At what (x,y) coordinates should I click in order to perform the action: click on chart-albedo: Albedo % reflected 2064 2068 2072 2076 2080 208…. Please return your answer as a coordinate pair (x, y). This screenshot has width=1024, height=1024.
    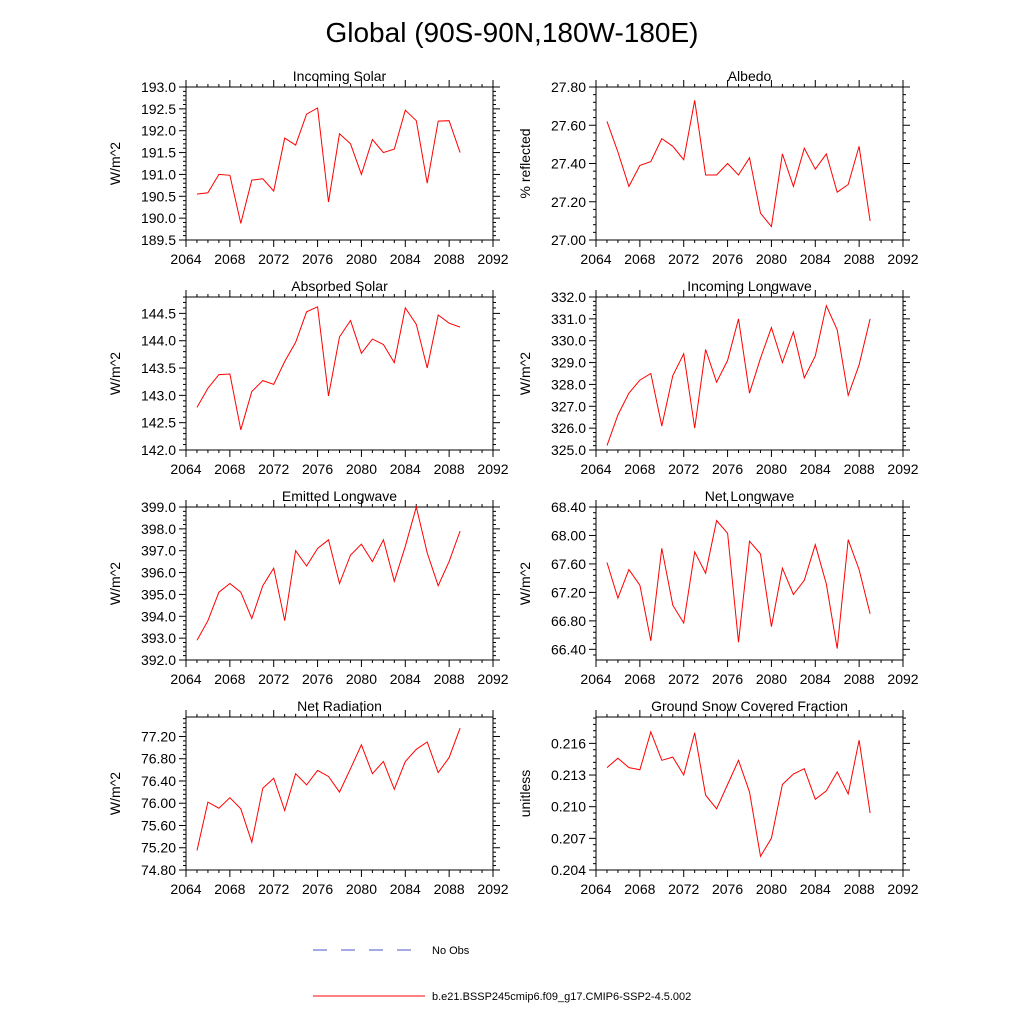
    Looking at the image, I should click on (718, 167).